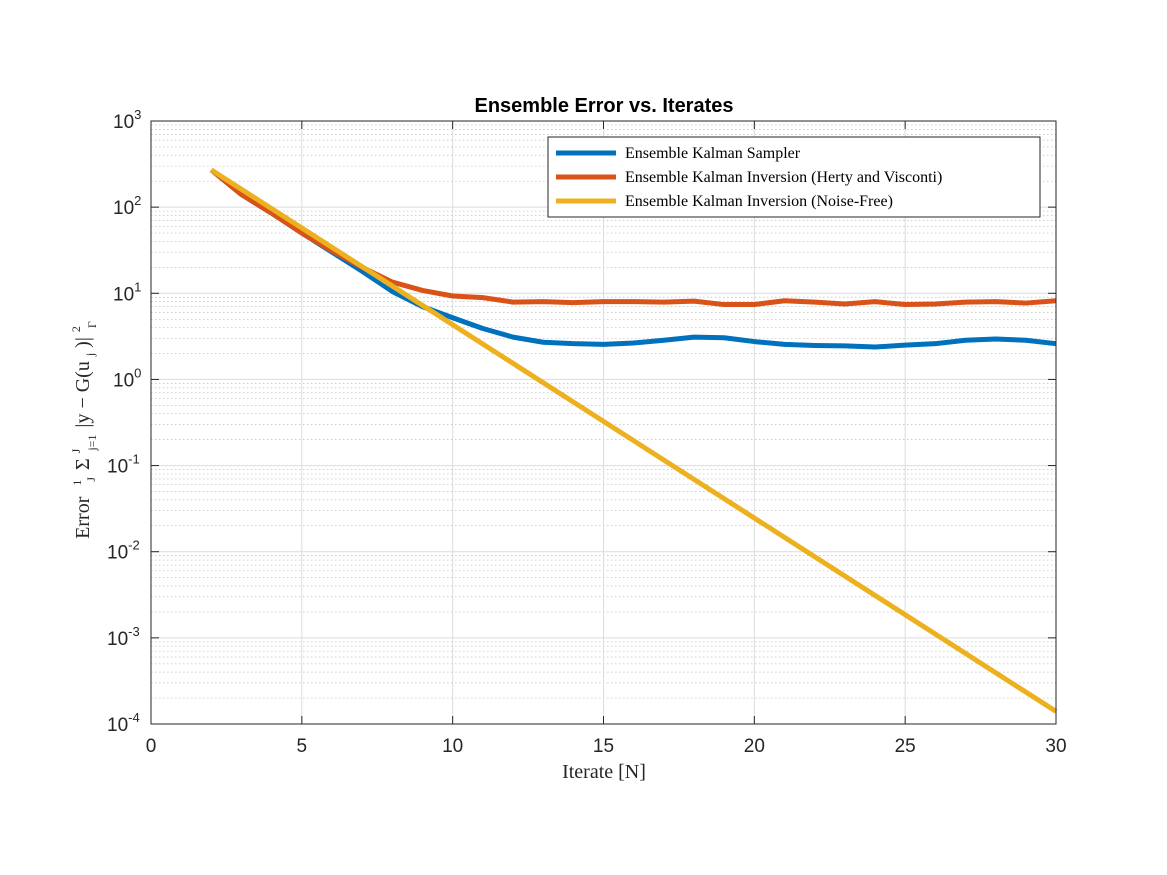 This screenshot has height=875, width=1167. I want to click on y-tick-label: 10⁰, so click(127, 378).